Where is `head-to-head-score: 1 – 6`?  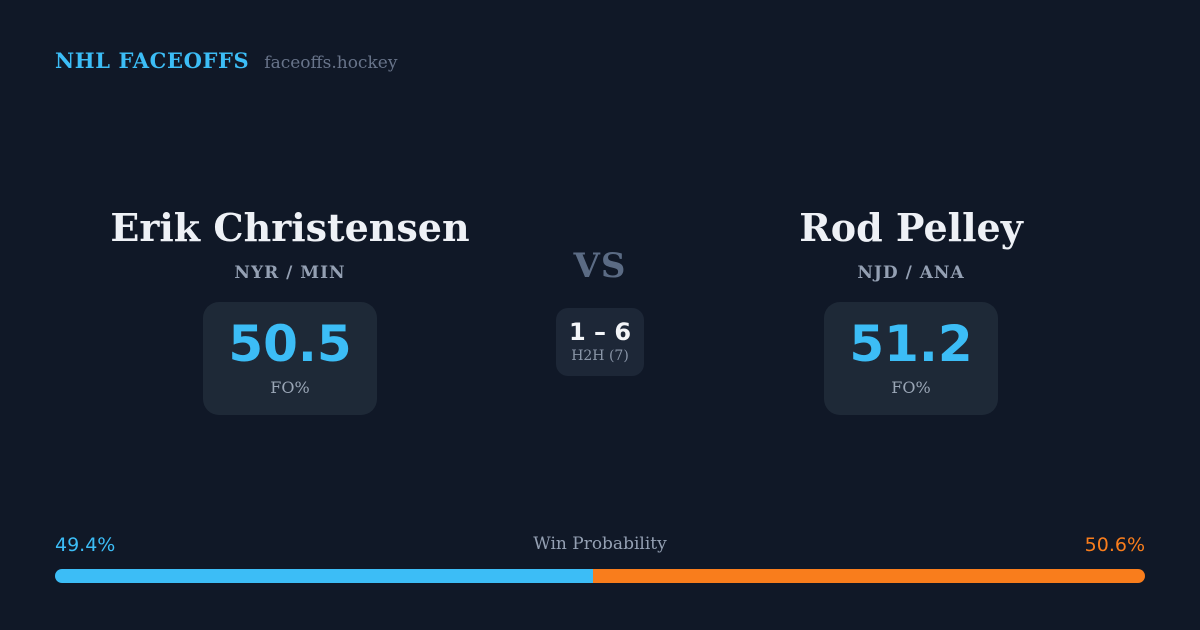
head-to-head-score: 1 – 6 is located at coordinates (600, 332).